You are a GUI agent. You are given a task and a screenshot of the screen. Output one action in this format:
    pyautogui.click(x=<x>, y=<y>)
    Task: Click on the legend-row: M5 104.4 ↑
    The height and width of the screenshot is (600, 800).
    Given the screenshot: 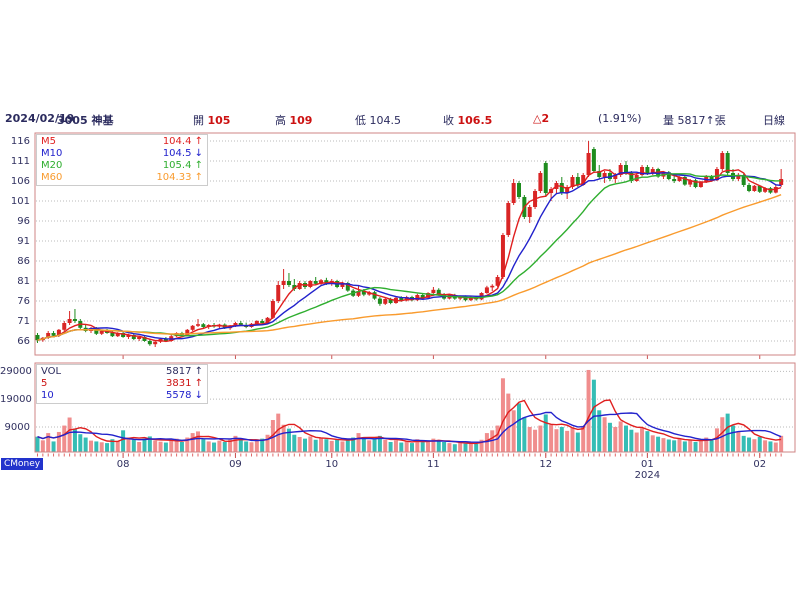 What is the action you would take?
    pyautogui.click(x=122, y=142)
    